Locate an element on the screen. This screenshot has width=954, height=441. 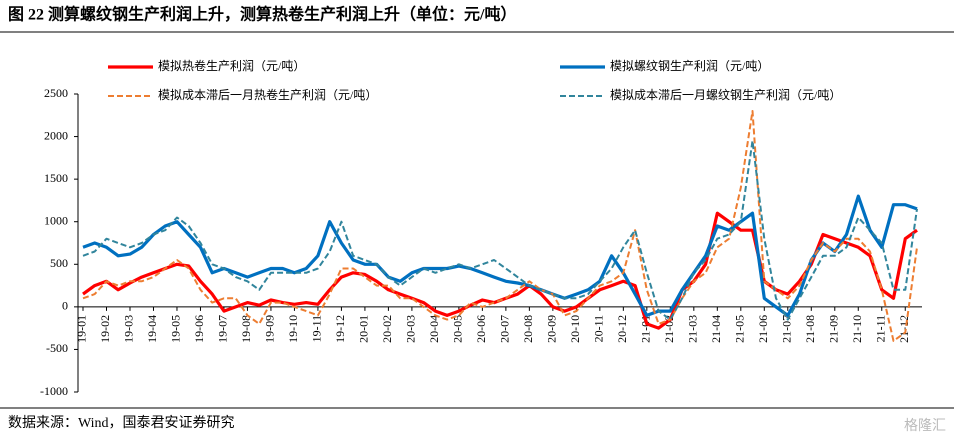
x-tick-label: 20-03 is located at coordinates (411, 329).